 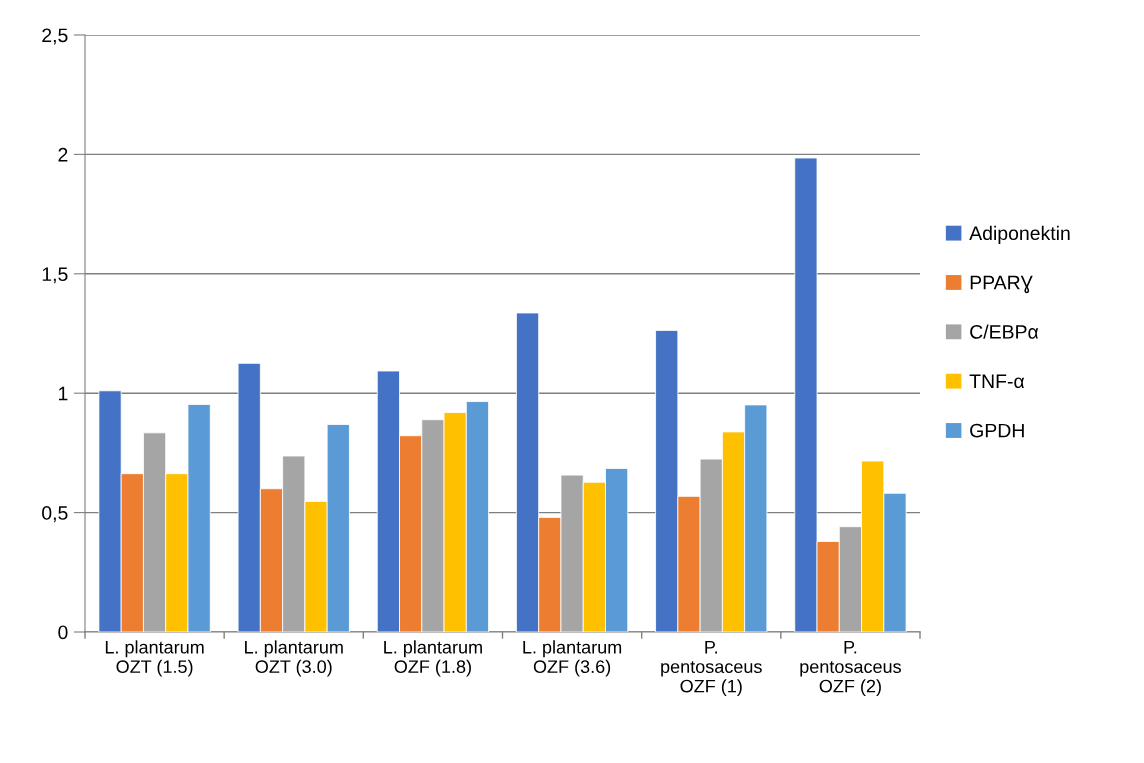 I want to click on x-tick-label: P. pentosaceus OZF (2), so click(x=850, y=669).